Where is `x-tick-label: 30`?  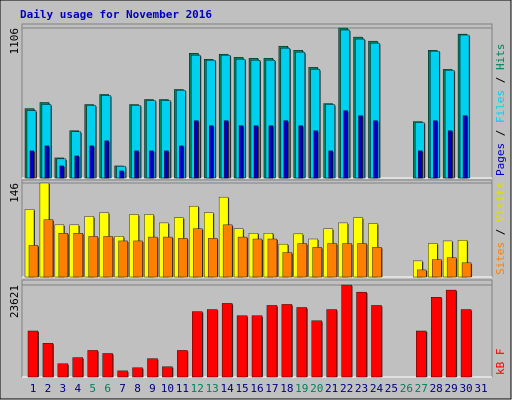 x-tick-label: 30 is located at coordinates (465, 388).